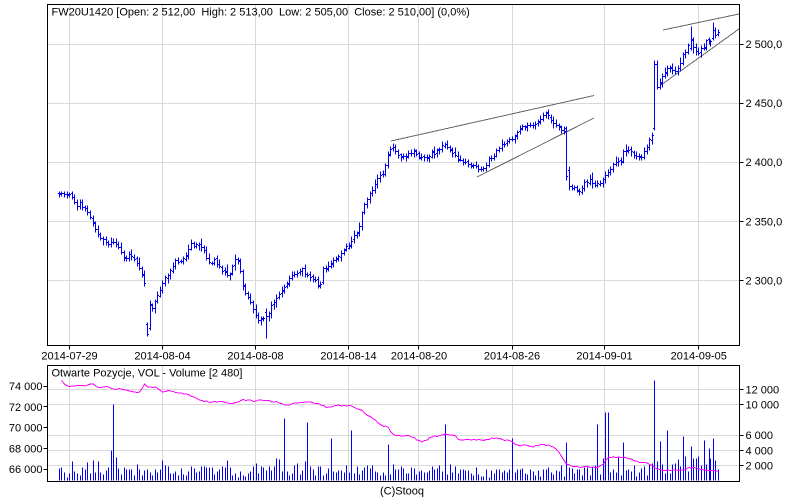 The image size is (800, 500). I want to click on svg-text: 2 450,0, so click(764, 104).